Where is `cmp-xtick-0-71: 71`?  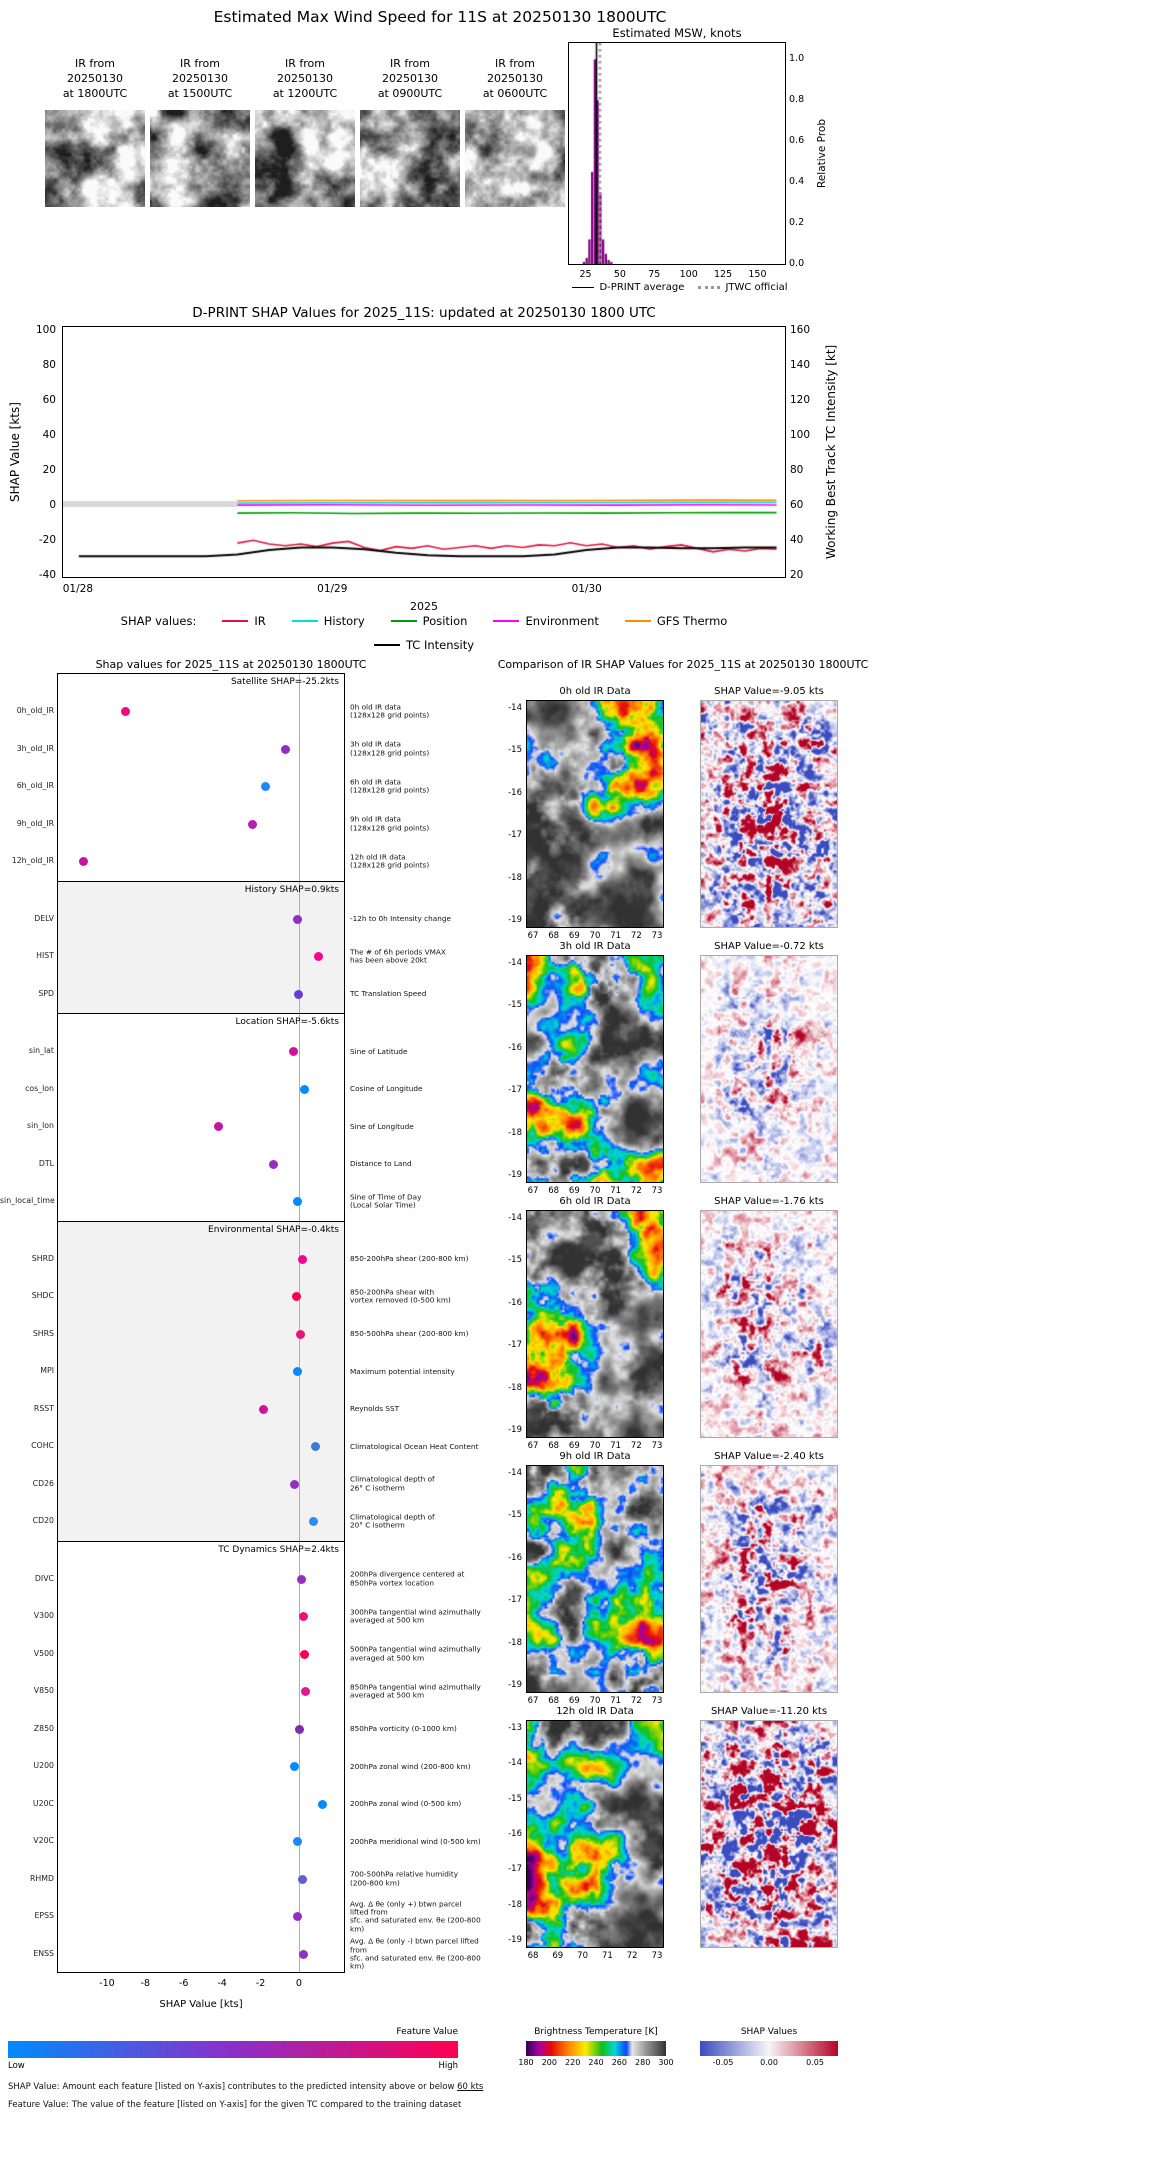 cmp-xtick-0-71: 71 is located at coordinates (616, 936).